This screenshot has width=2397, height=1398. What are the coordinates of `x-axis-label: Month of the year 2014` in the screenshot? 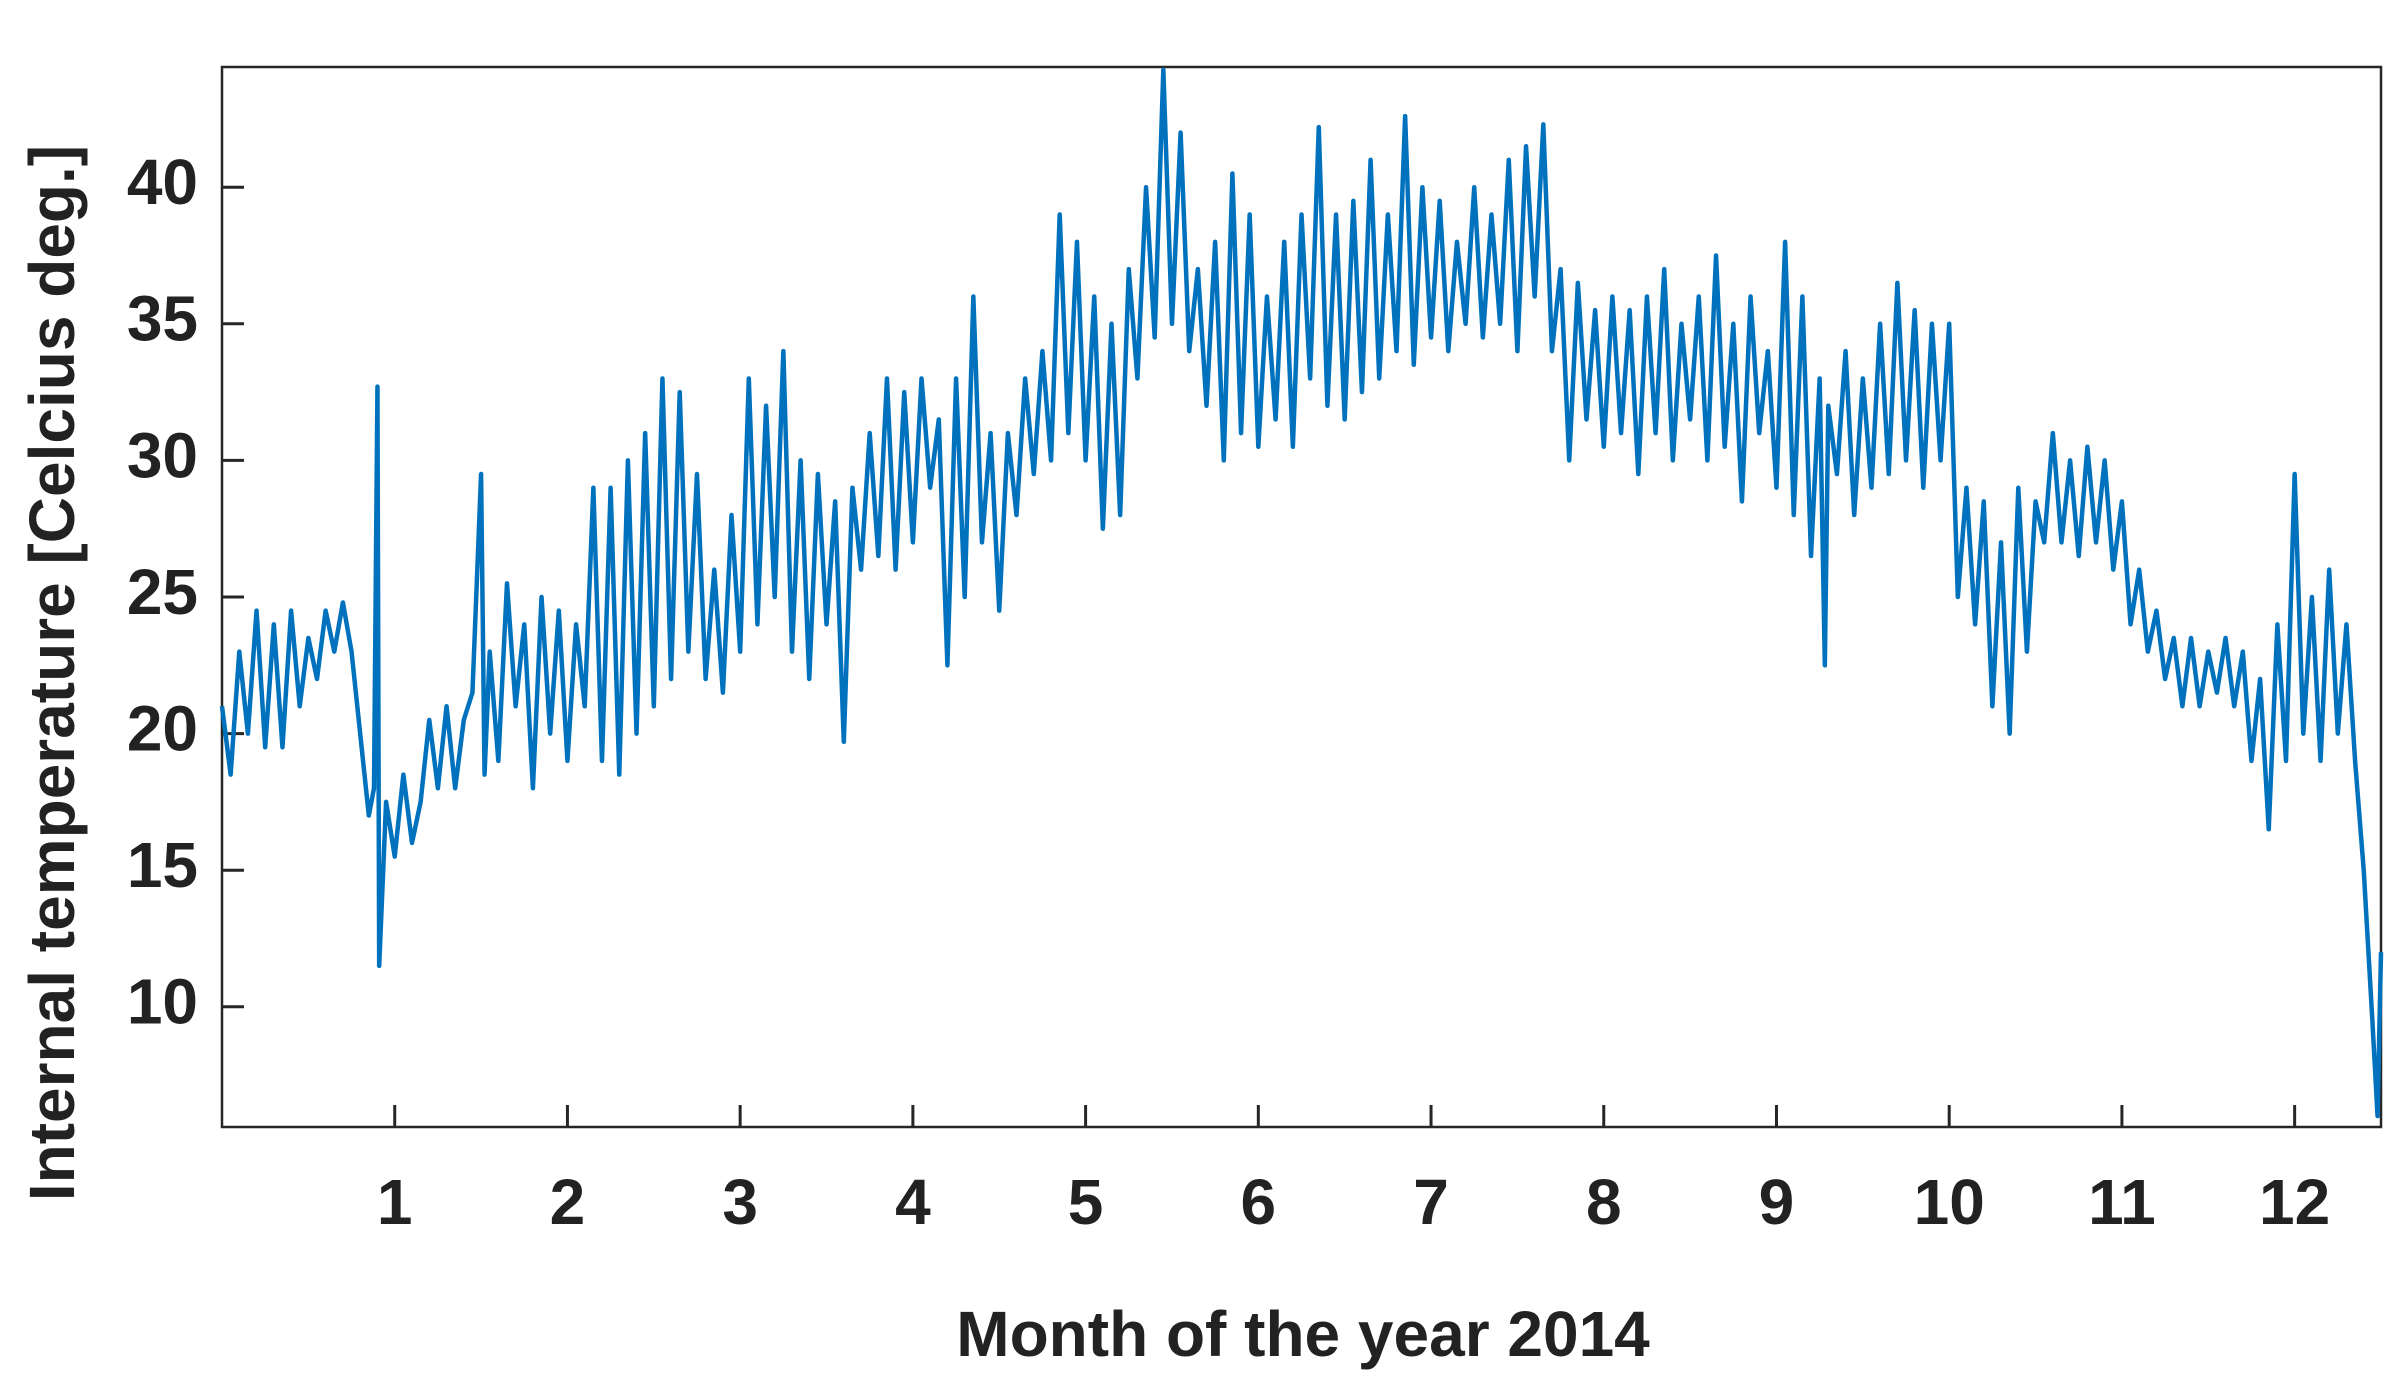 It's located at (1303, 1334).